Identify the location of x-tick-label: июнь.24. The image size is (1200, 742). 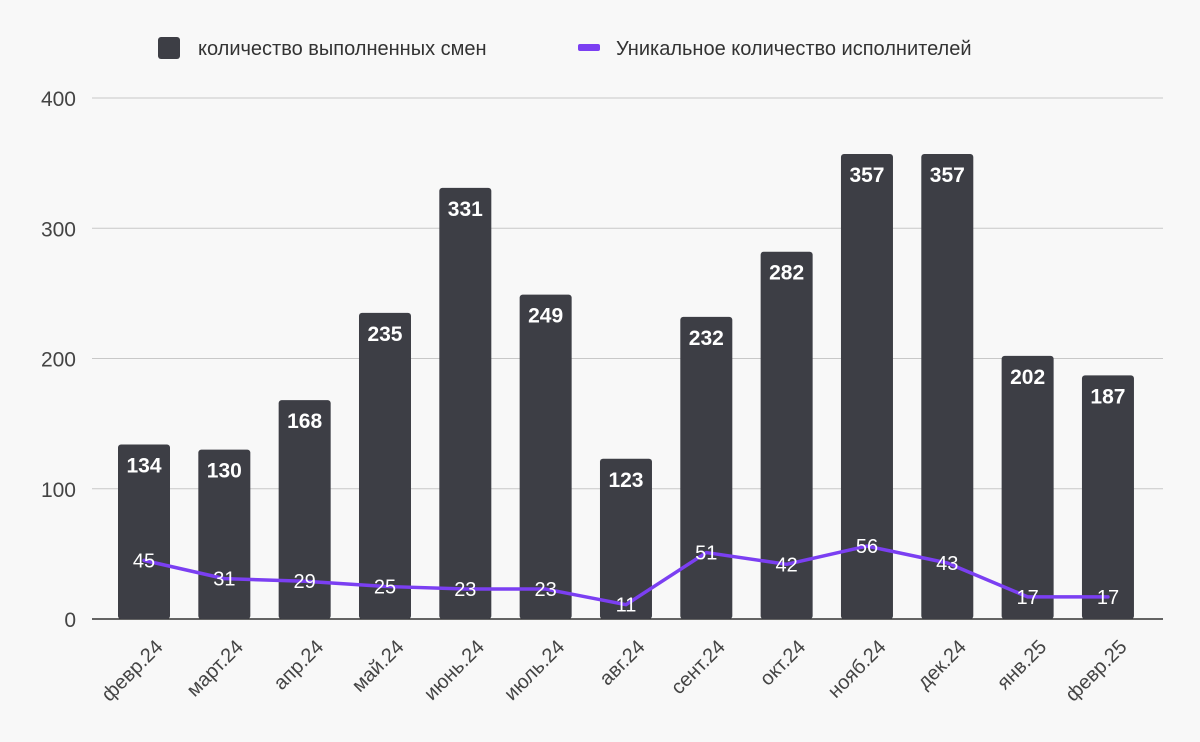
(454, 670).